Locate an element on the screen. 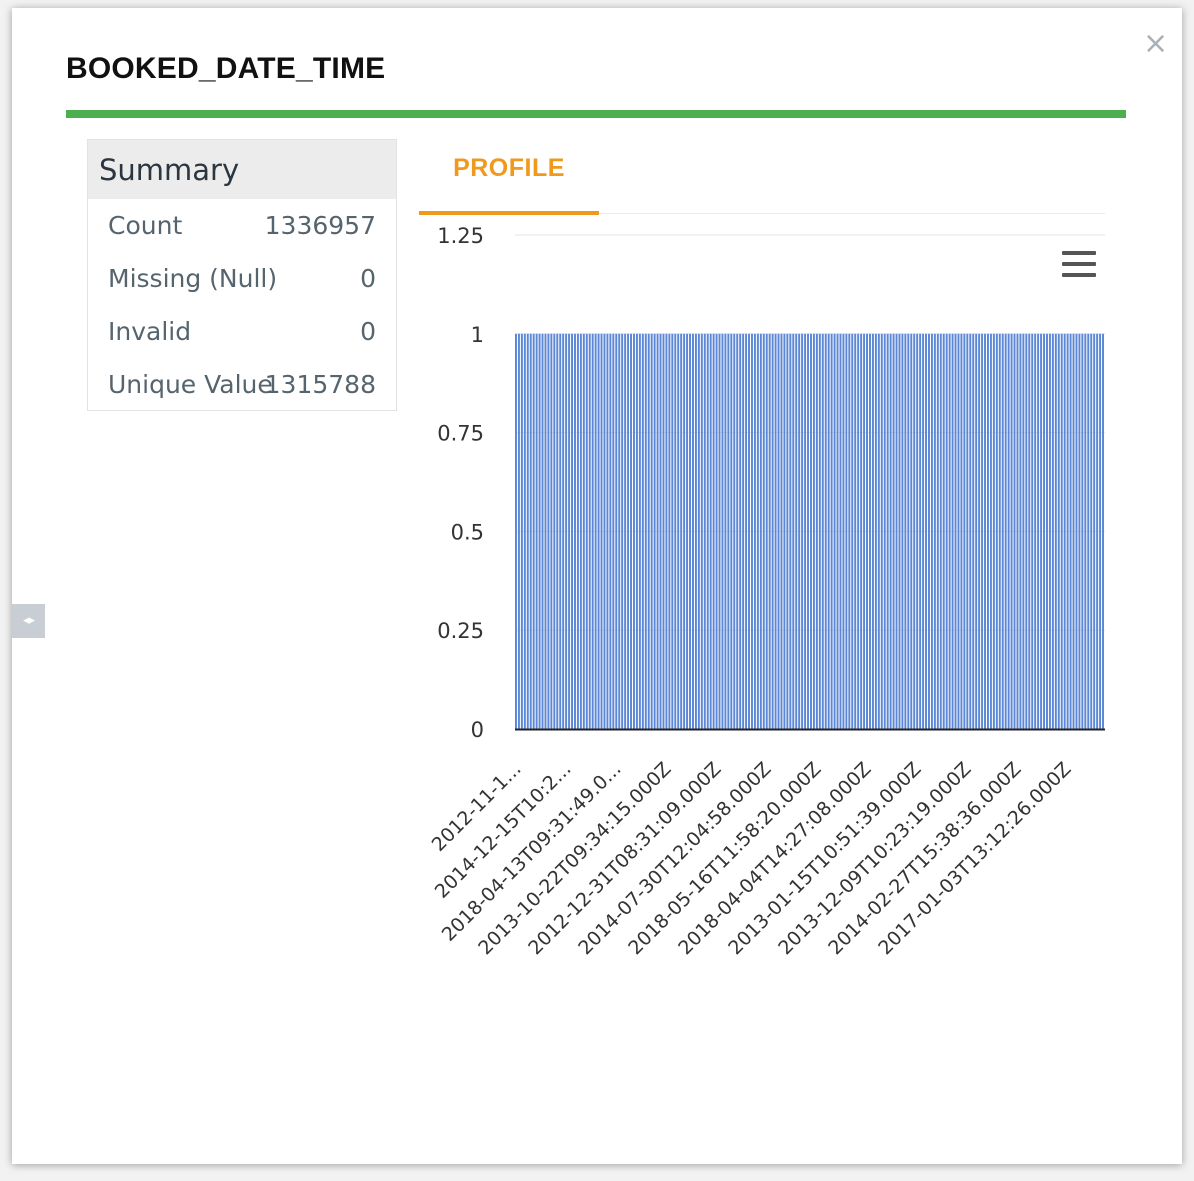 Image resolution: width=1194 pixels, height=1181 pixels. panel-resize-handle: ◂▸ is located at coordinates (28, 621).